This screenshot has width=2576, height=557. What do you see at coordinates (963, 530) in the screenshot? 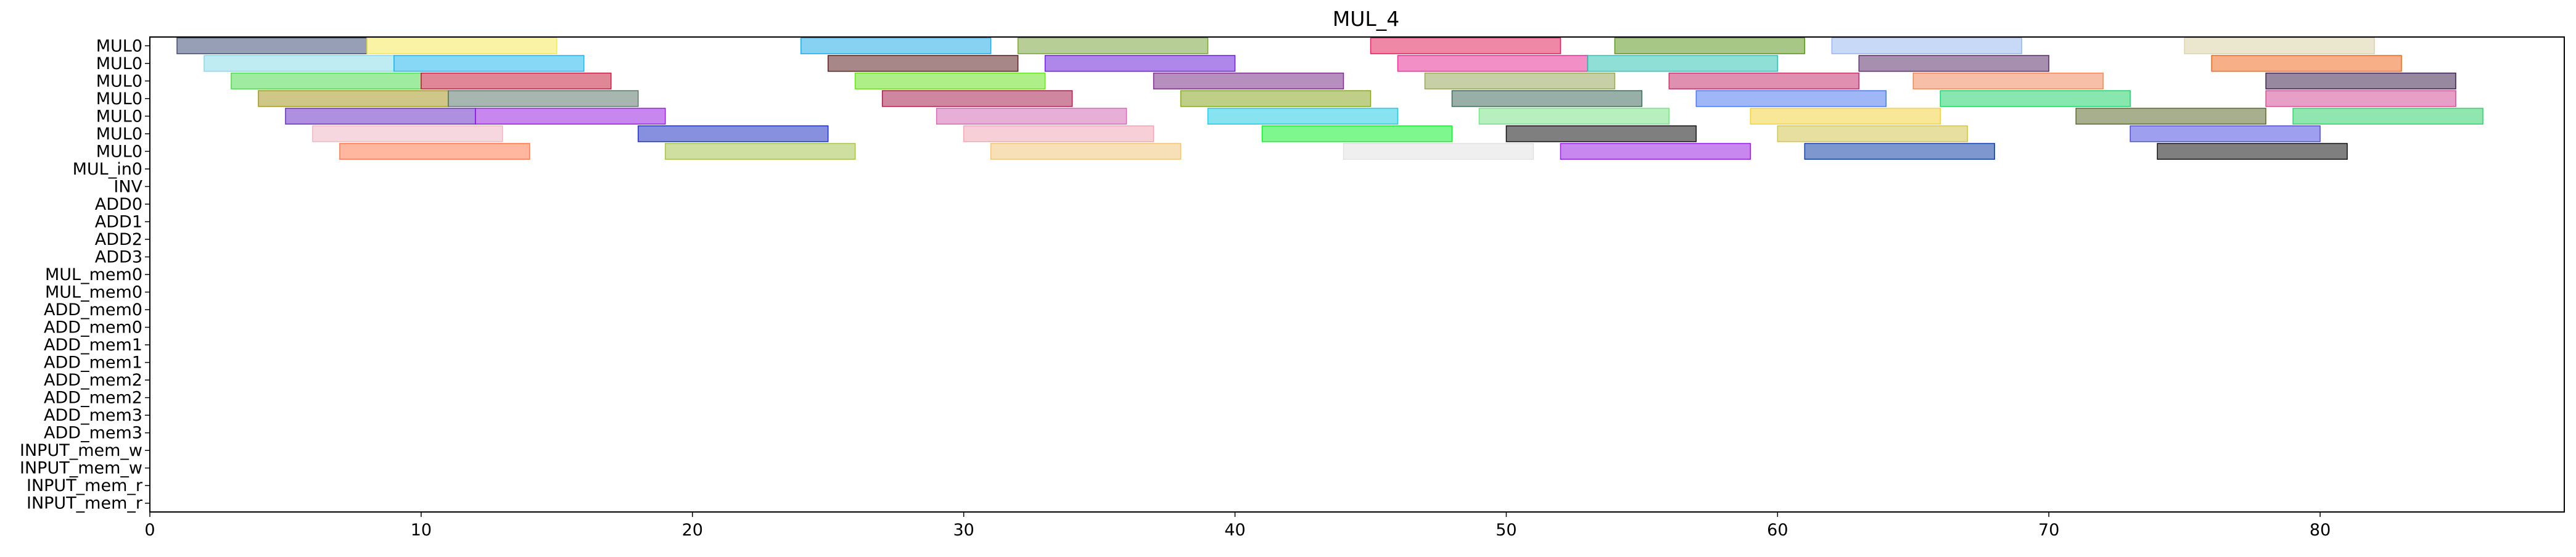
I see `x-tick-label: 30` at bounding box center [963, 530].